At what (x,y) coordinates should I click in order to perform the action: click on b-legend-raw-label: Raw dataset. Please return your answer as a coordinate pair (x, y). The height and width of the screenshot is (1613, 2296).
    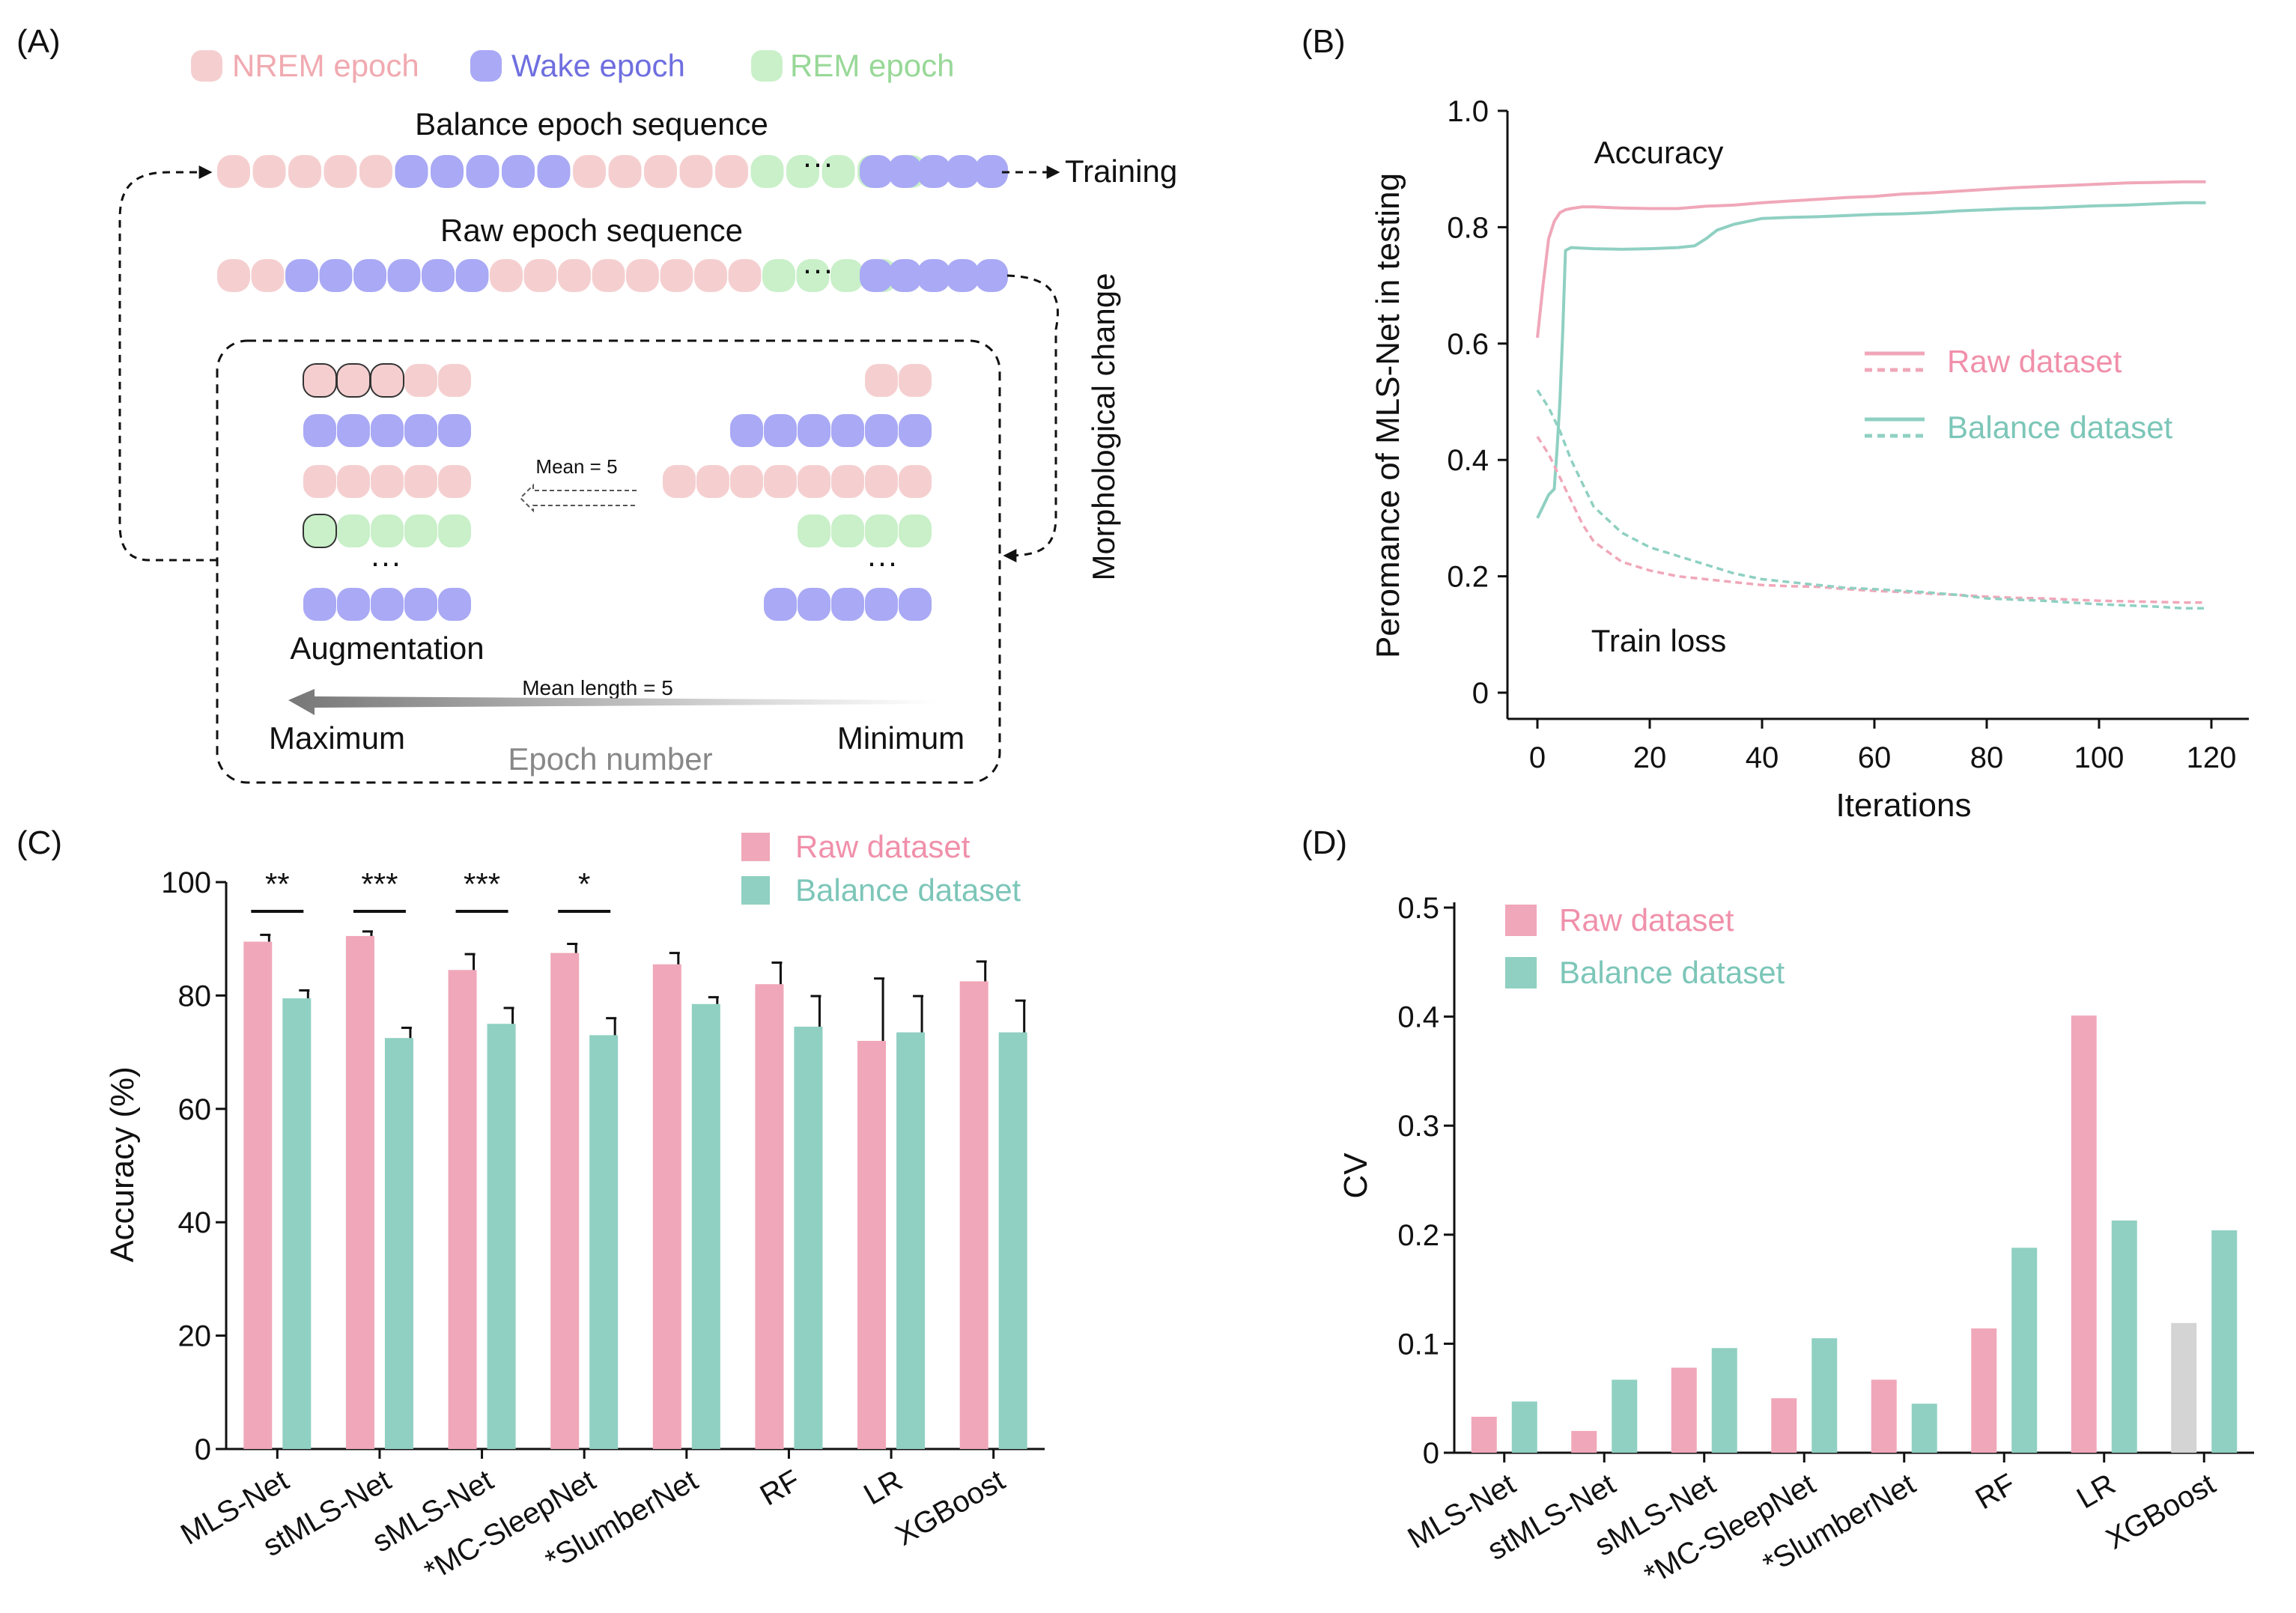
    Looking at the image, I should click on (2034, 361).